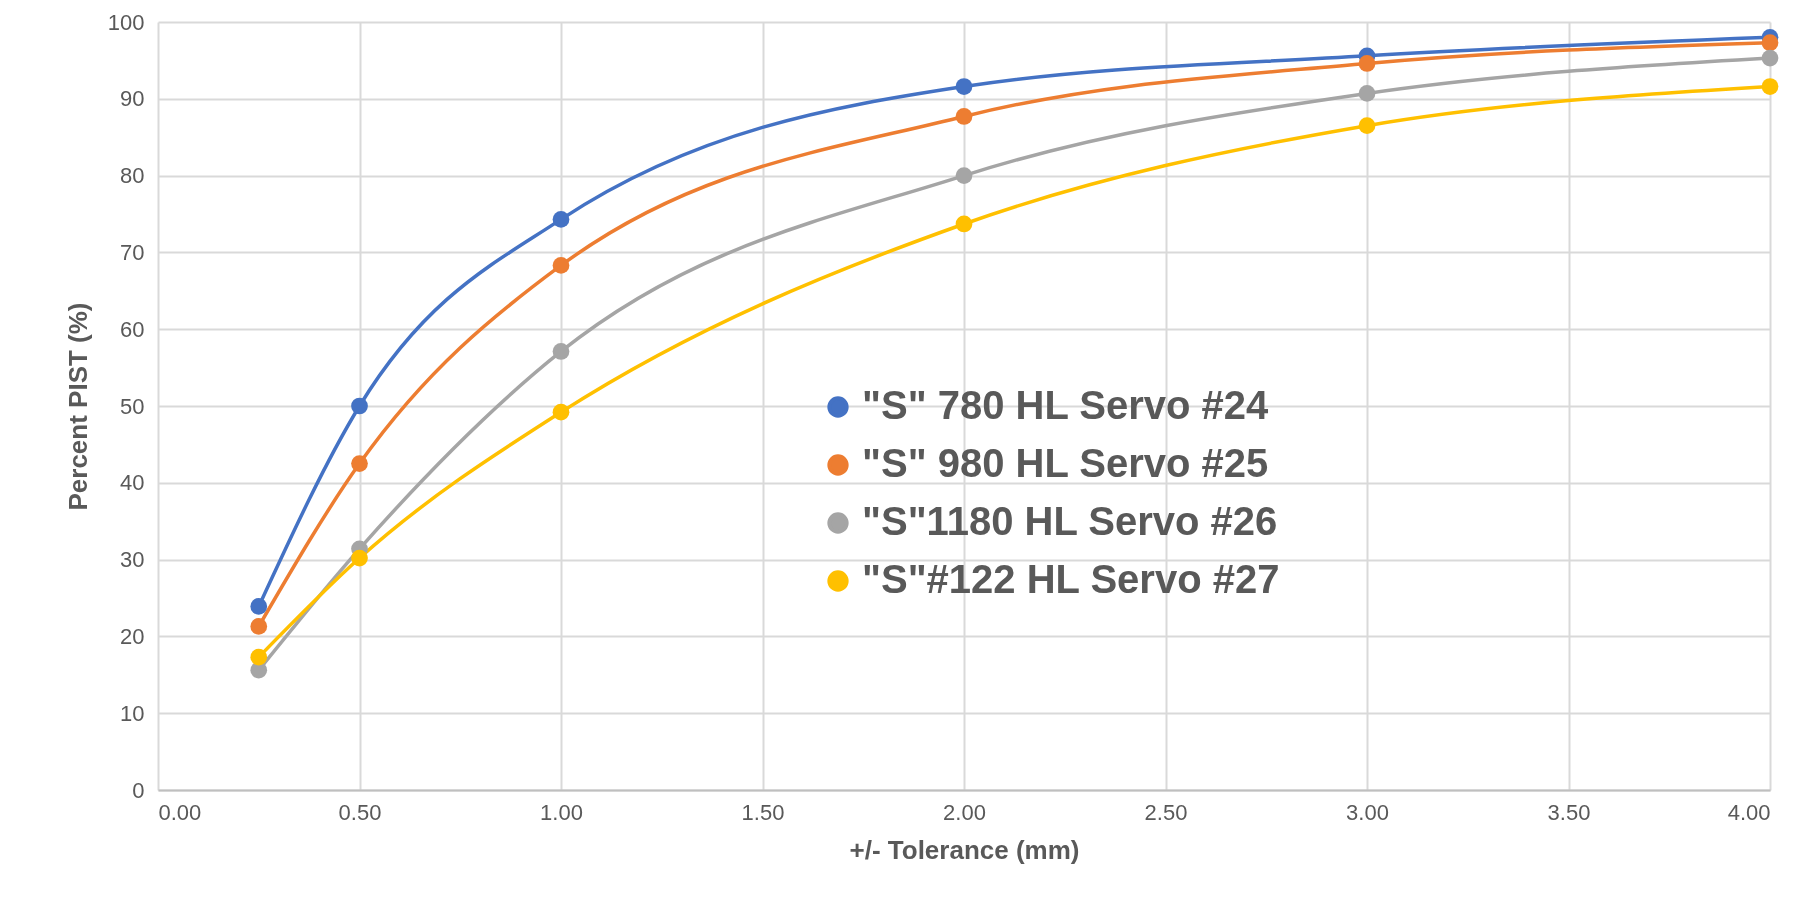  I want to click on y-tick-label: 10, so click(132, 713).